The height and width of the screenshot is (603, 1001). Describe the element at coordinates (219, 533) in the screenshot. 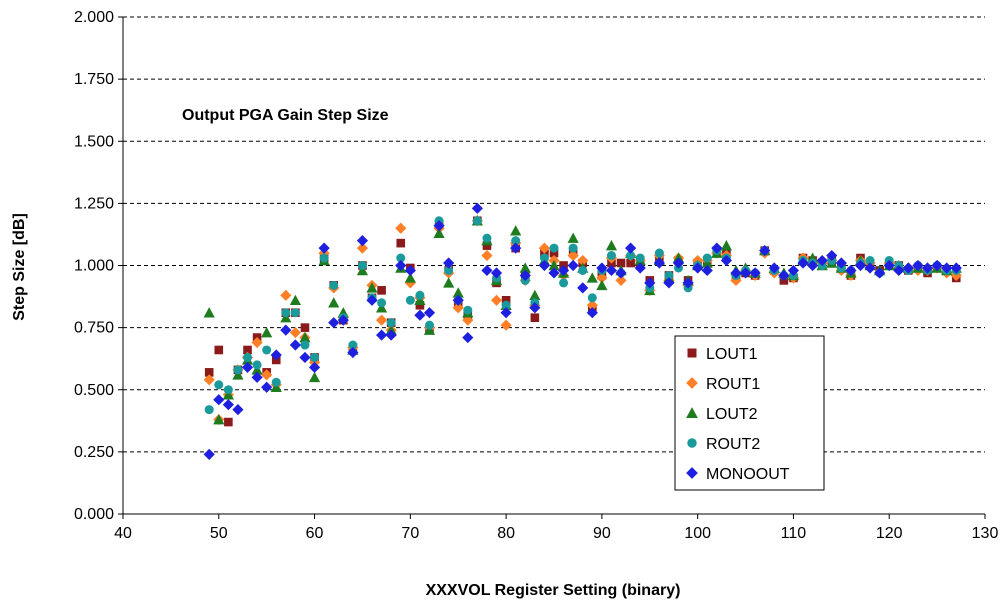

I see `x-tick-label: 50` at that location.